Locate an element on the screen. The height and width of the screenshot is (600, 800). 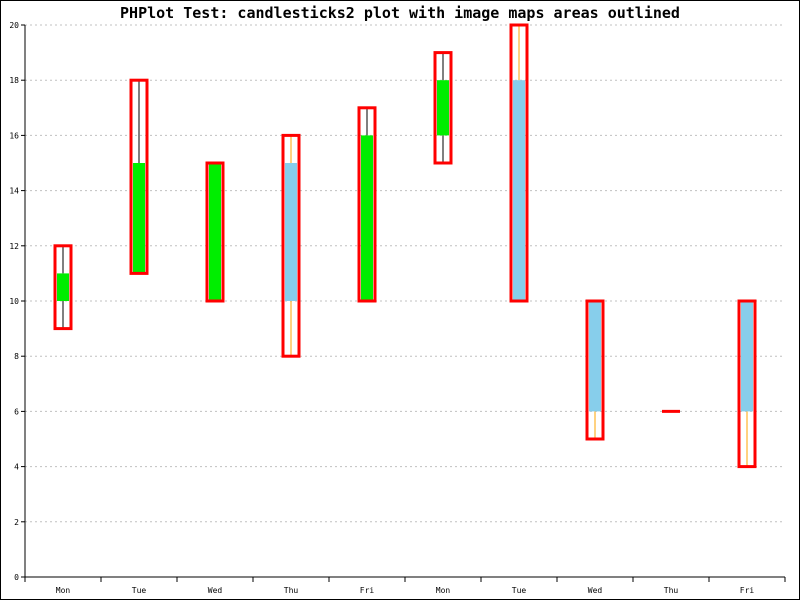
y-tick-label: 4 is located at coordinates (16, 467).